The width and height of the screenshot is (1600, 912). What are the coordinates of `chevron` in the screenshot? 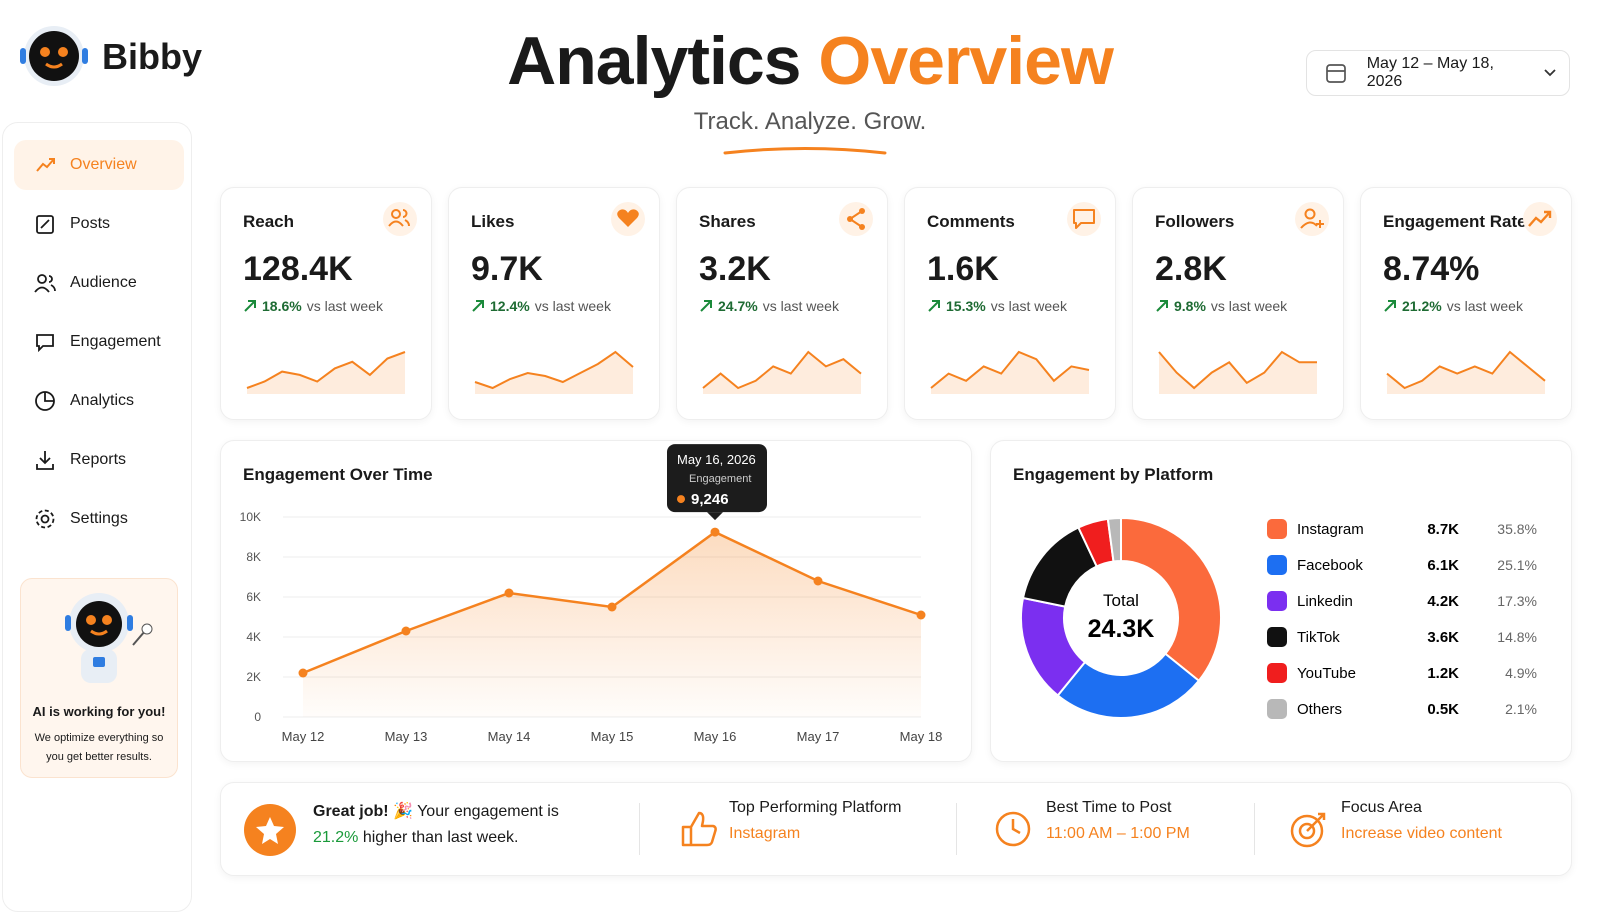 It's located at (1550, 73).